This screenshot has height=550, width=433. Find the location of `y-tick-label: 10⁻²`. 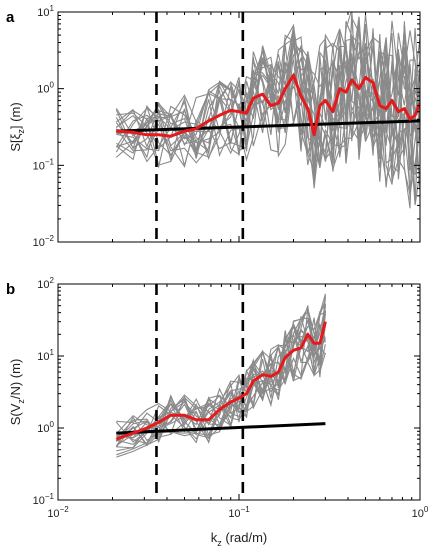

y-tick-label: 10⁻² is located at coordinates (44, 241).